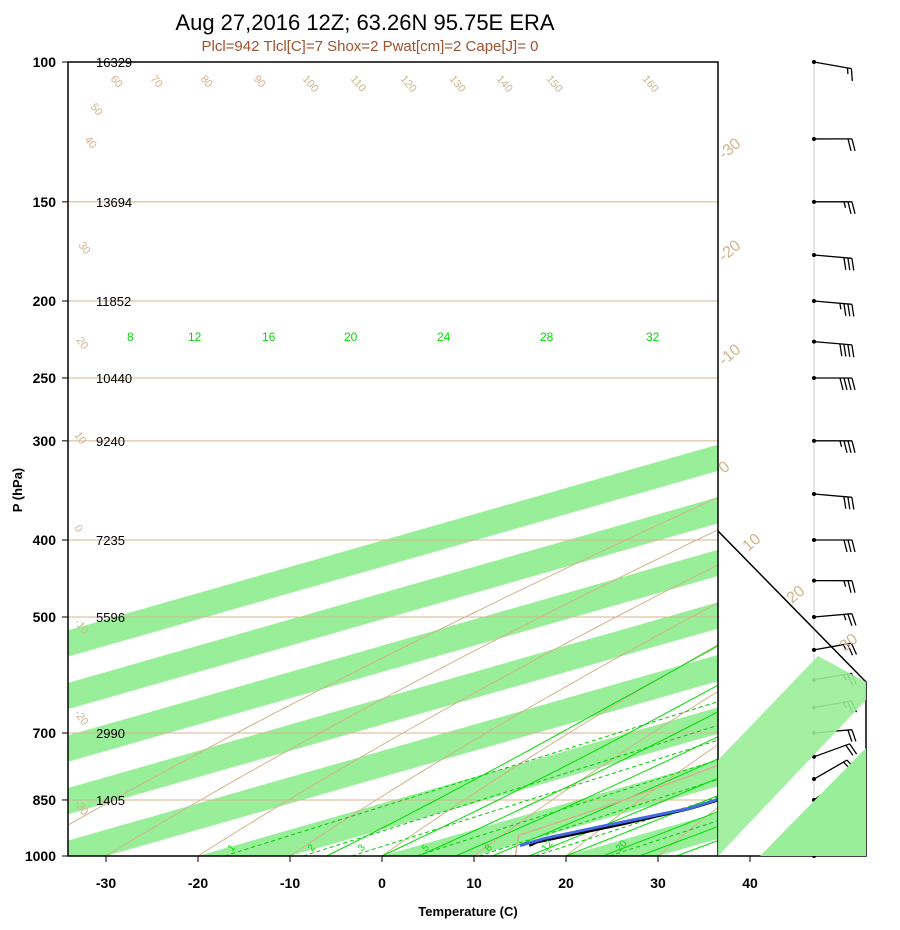 This screenshot has height=930, width=900. Describe the element at coordinates (45, 62) in the screenshot. I see `pressure-label: 100` at that location.